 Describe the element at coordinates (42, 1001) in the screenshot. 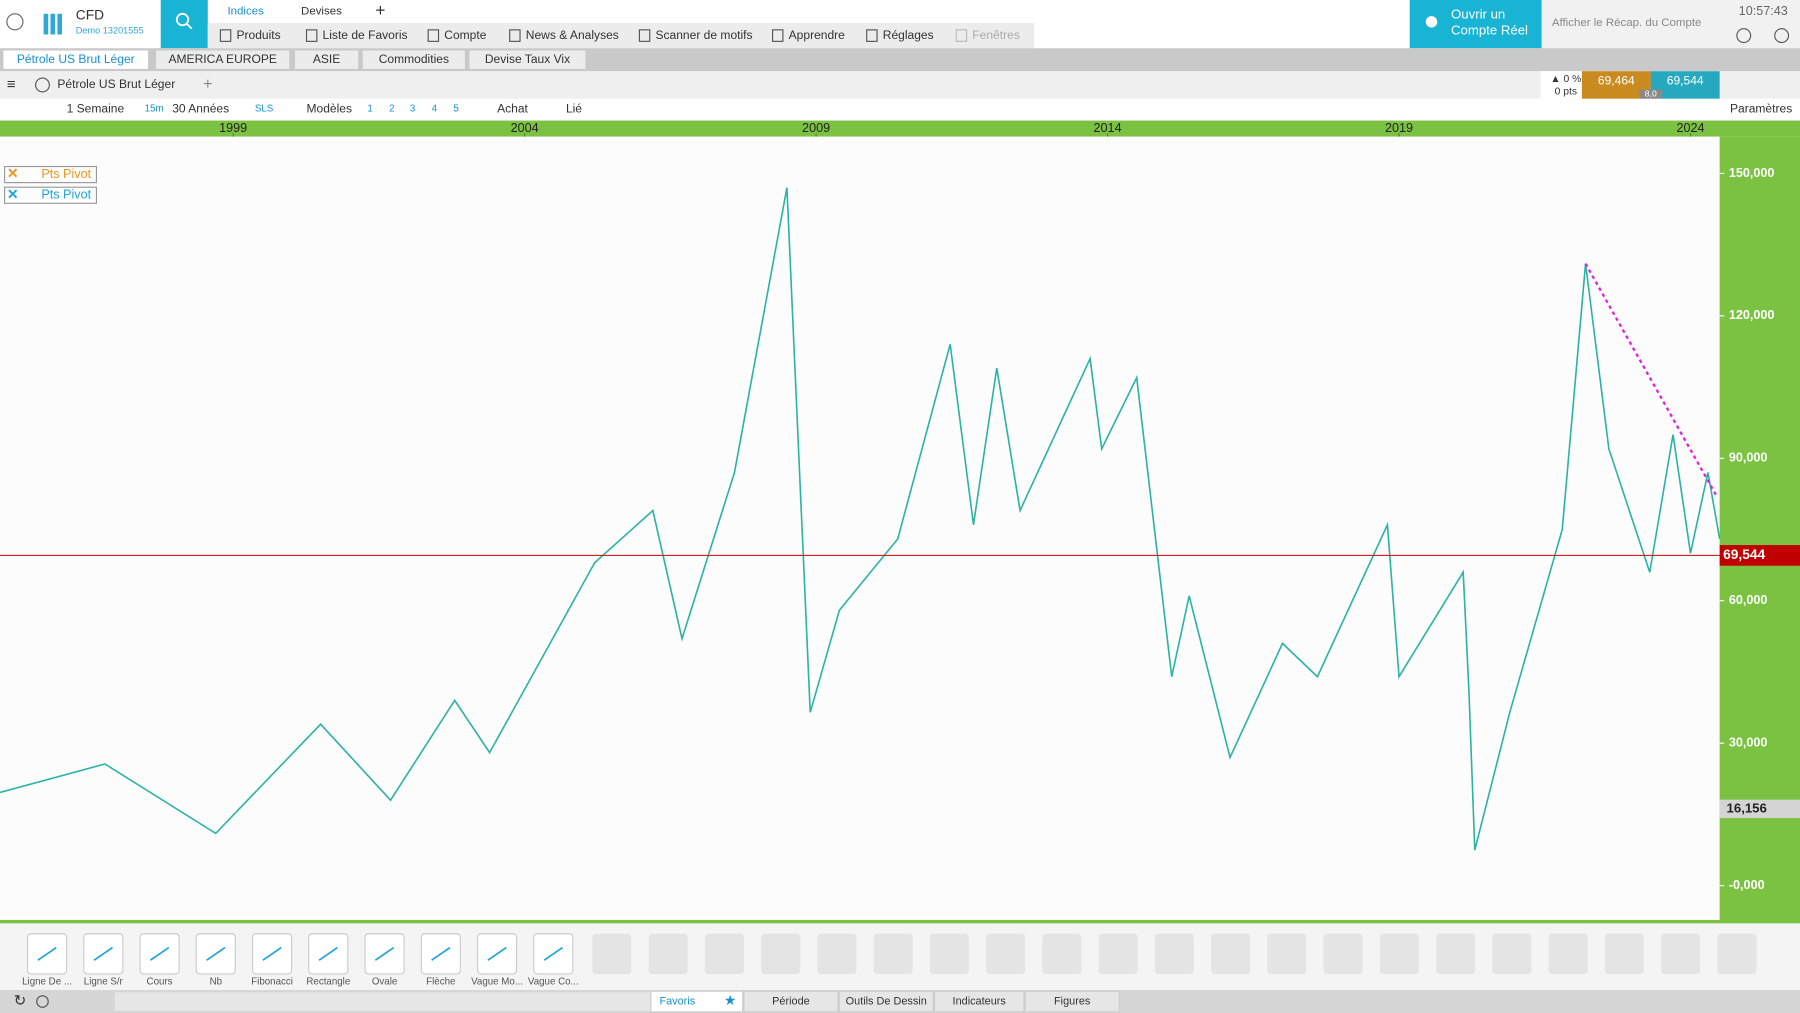

I see `clear-icon` at that location.